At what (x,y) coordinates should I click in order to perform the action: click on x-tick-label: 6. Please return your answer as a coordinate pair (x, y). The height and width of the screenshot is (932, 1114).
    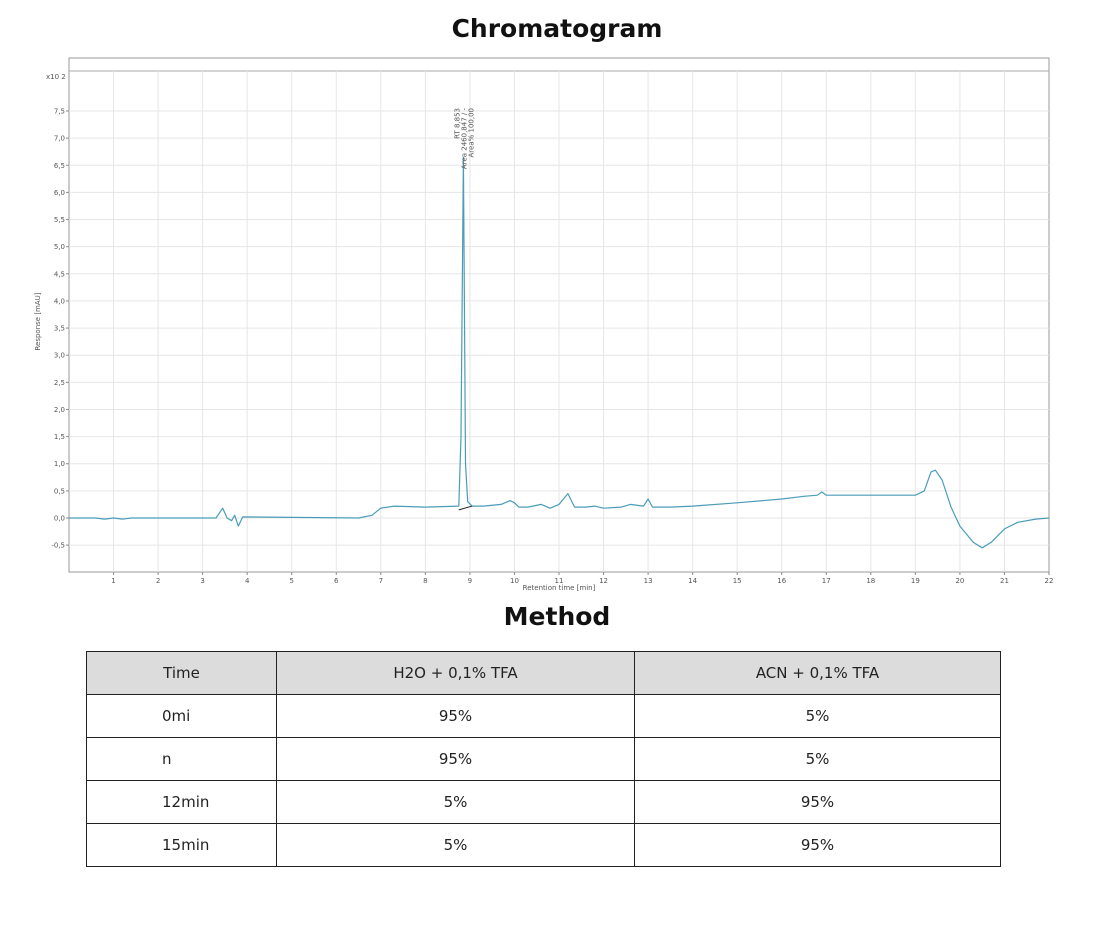
    Looking at the image, I should click on (336, 581).